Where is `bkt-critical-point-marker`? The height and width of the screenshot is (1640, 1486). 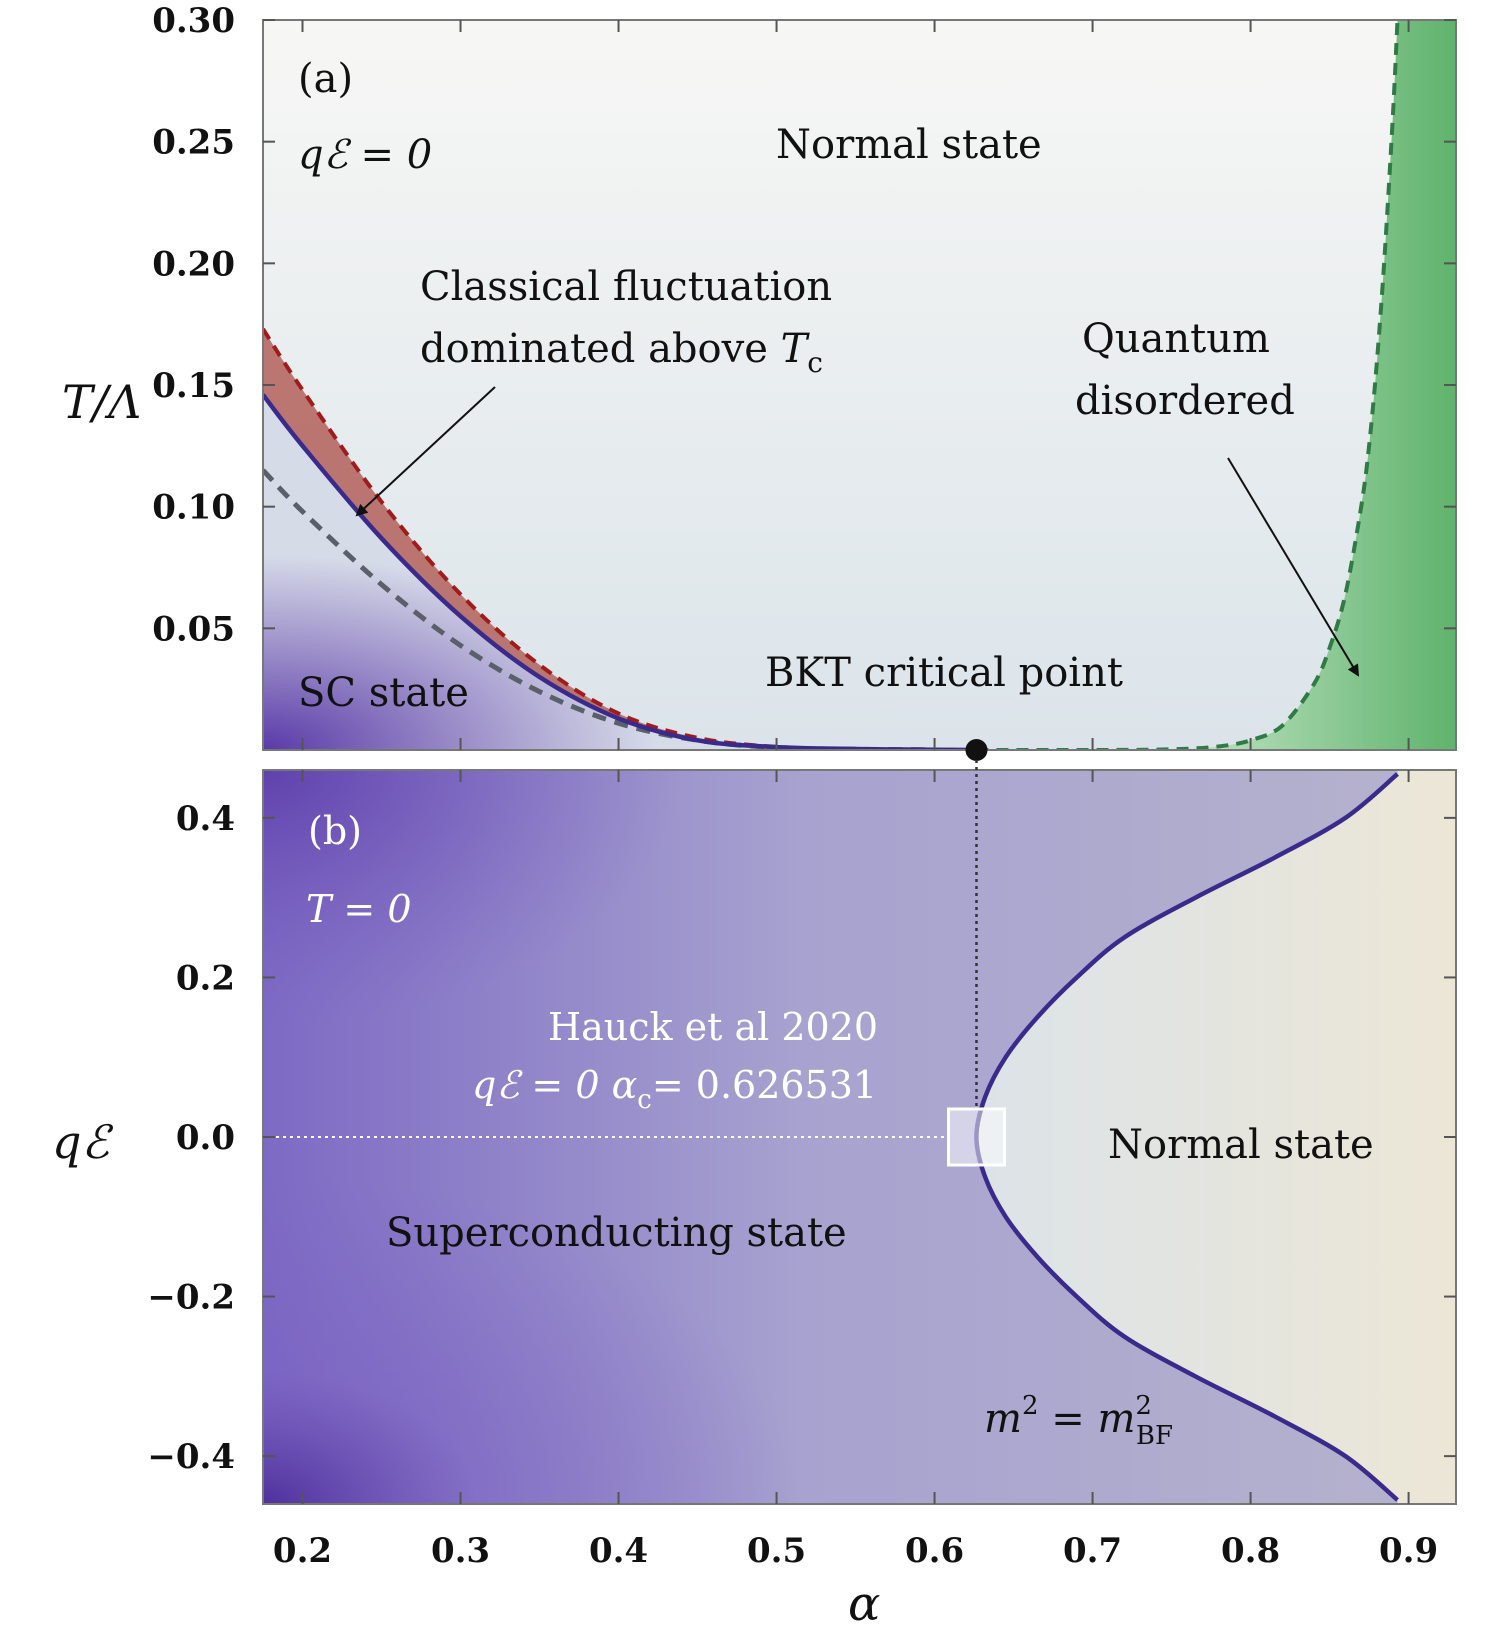 bkt-critical-point-marker is located at coordinates (976, 750).